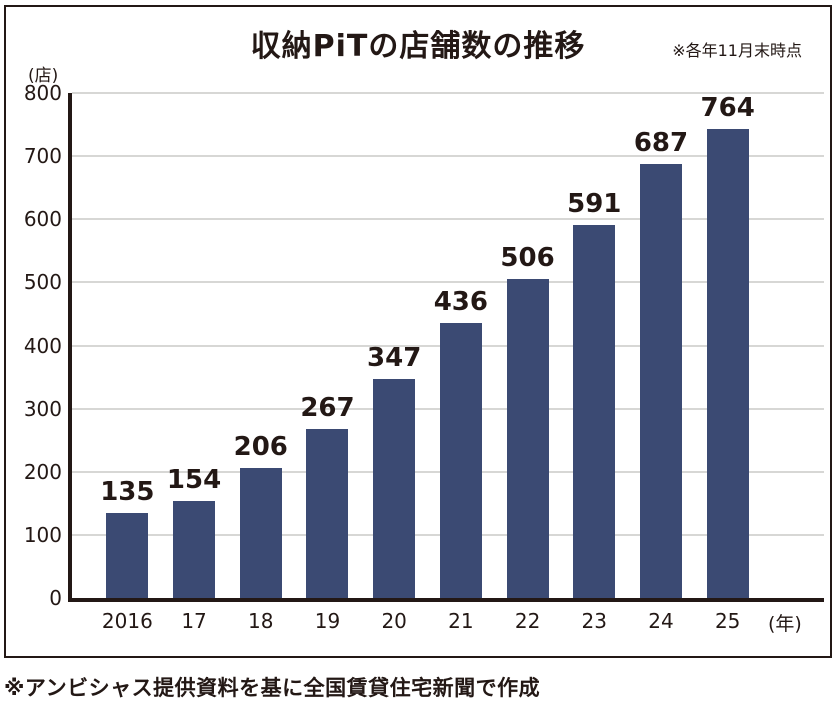 Image resolution: width=836 pixels, height=707 pixels. I want to click on x-tick-label: 17, so click(194, 621).